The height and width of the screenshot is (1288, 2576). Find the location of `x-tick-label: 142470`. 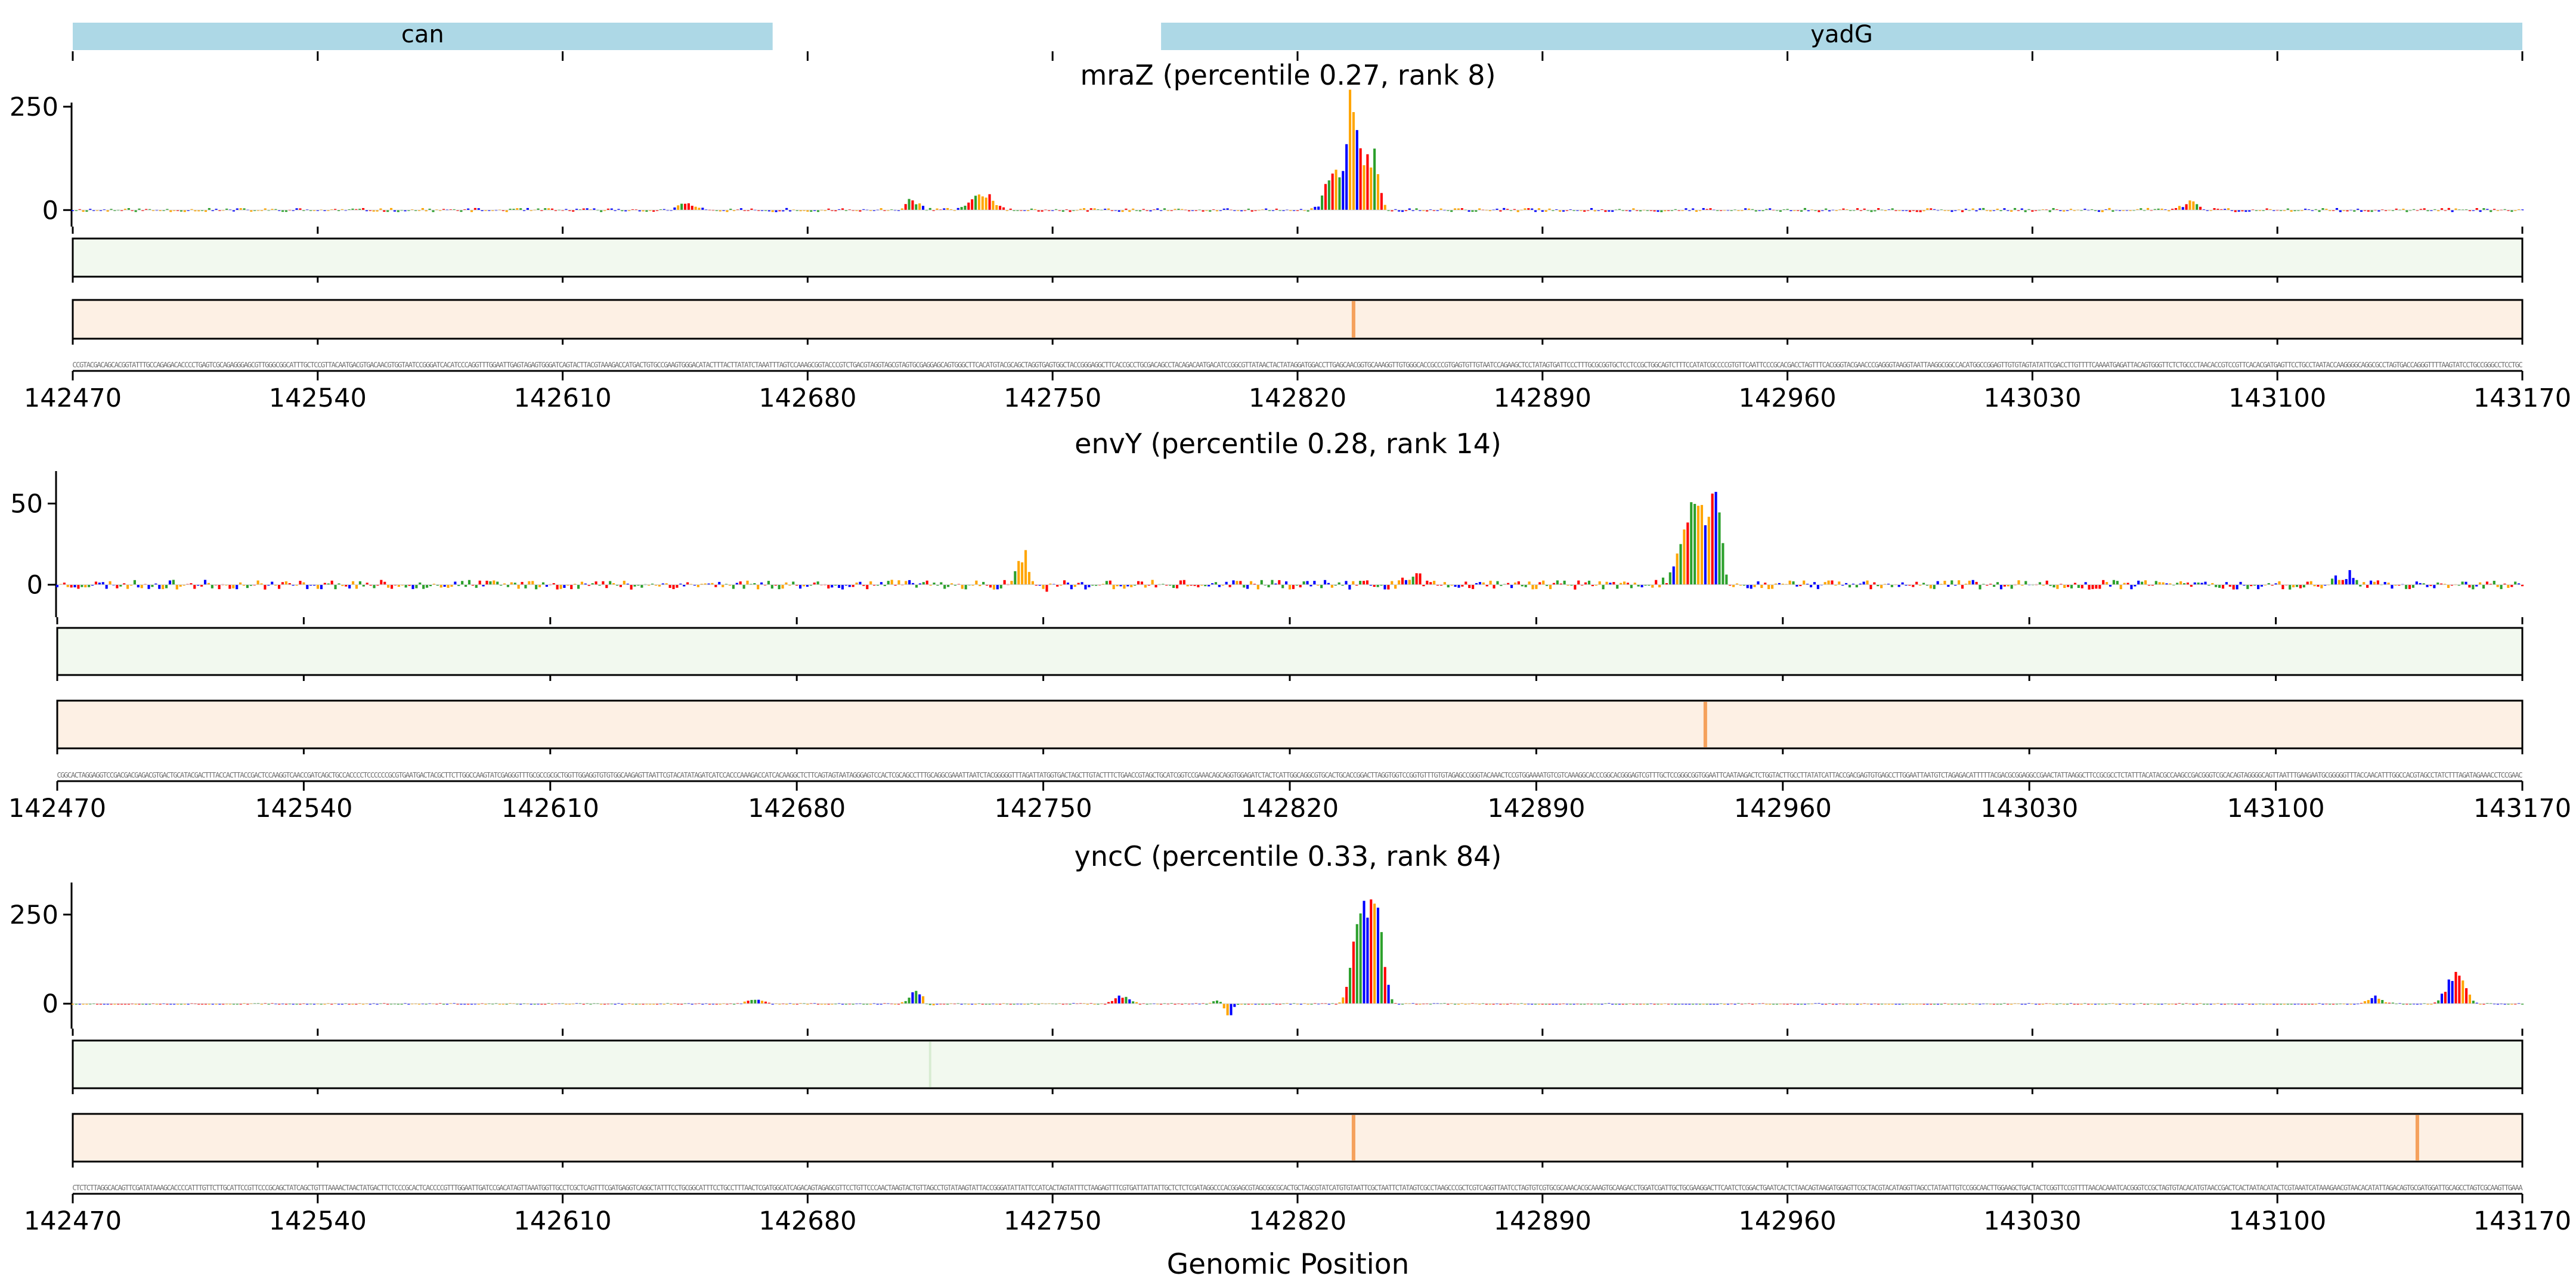

x-tick-label: 142470 is located at coordinates (73, 1221).